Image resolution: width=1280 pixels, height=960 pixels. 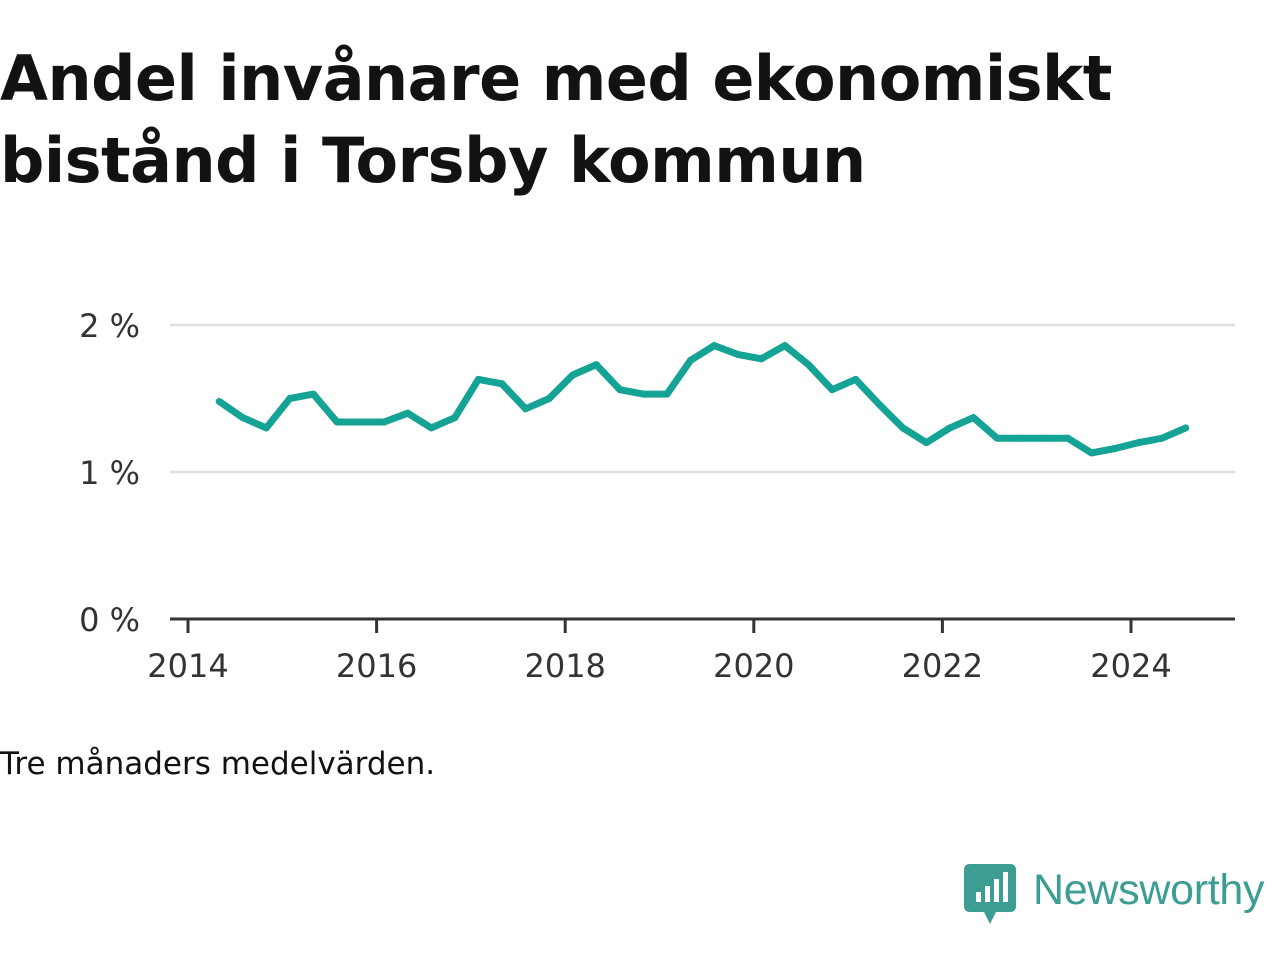 I want to click on x-tick-labels: 2014 2016 2018 2020 2022 2024, so click(x=659, y=666).